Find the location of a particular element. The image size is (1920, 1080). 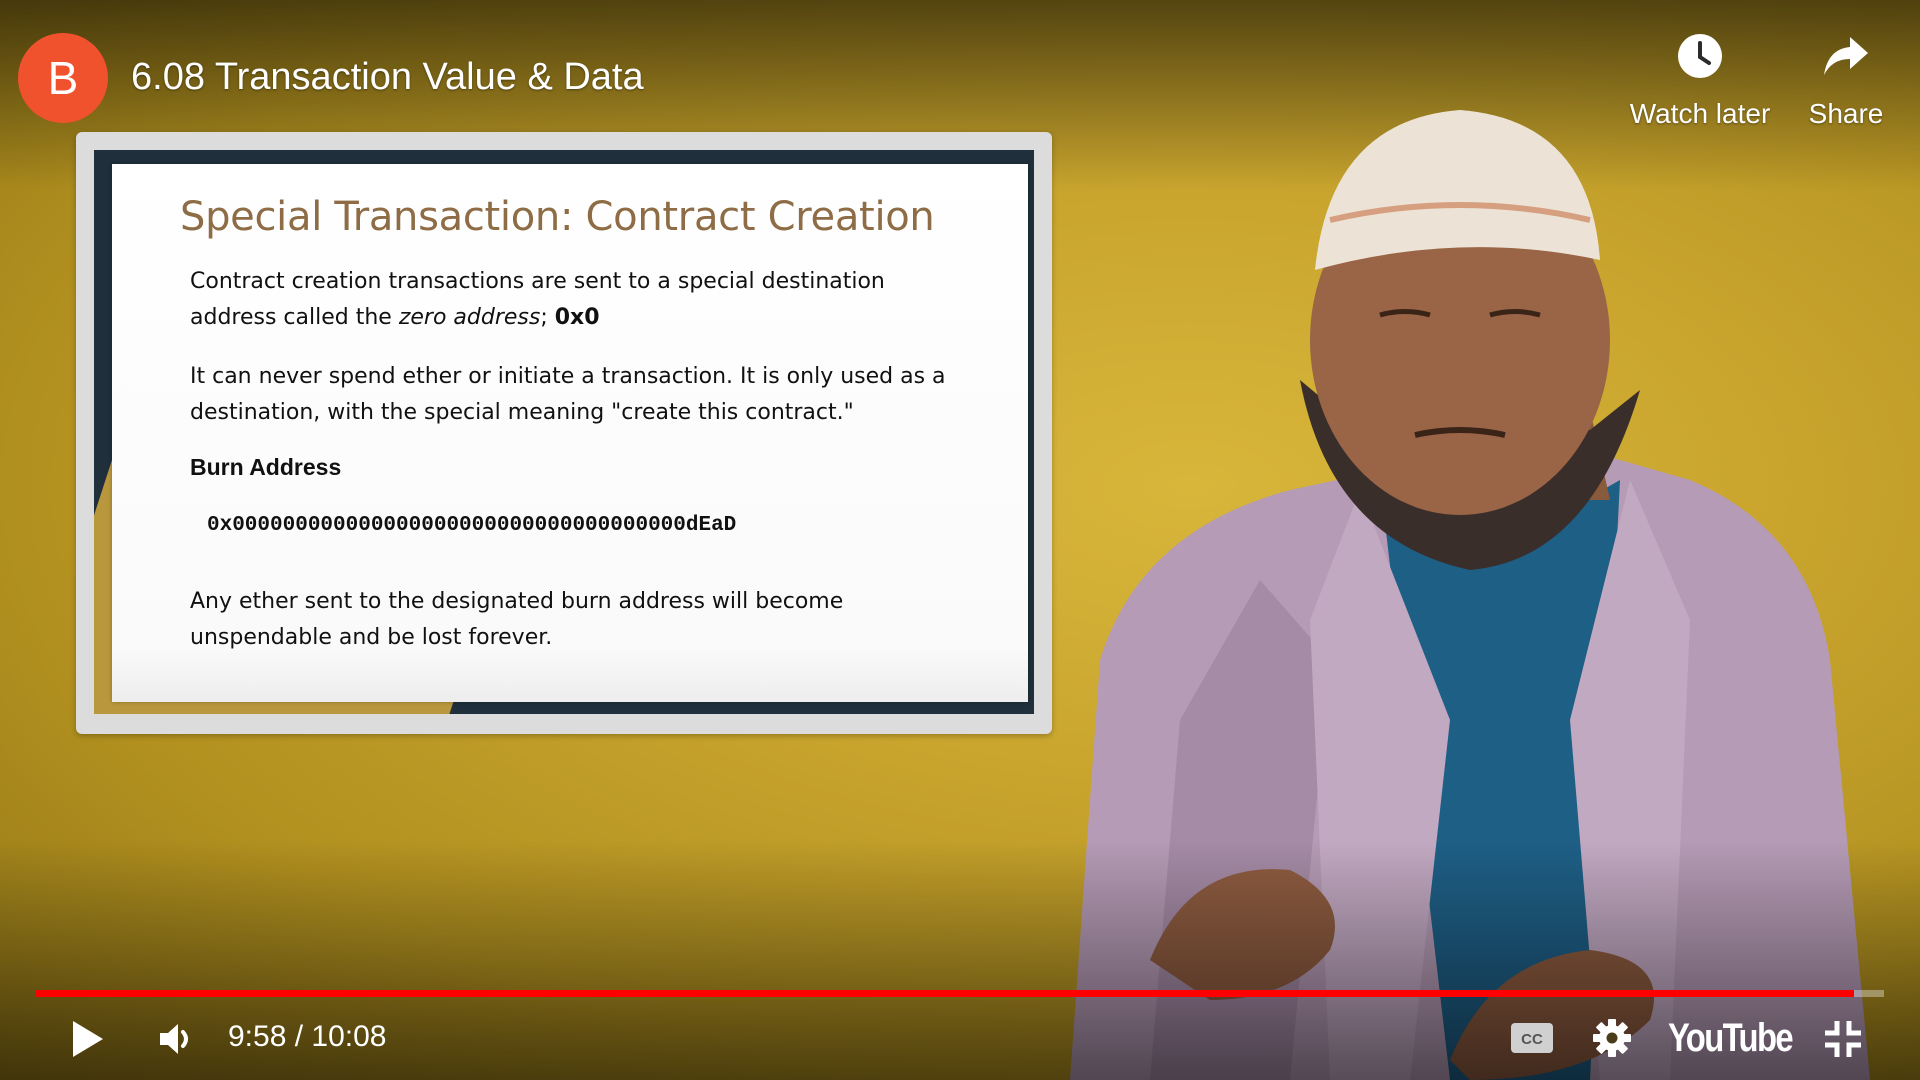

video-title: 6.08 Transaction Value & Data is located at coordinates (387, 77).